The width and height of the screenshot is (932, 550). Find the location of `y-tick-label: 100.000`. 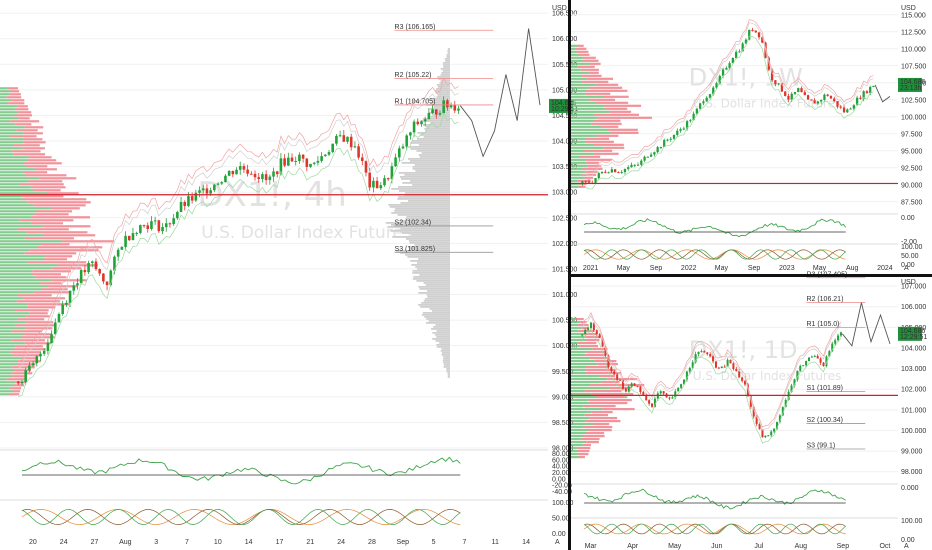

y-tick-label: 100.000 is located at coordinates (913, 431).